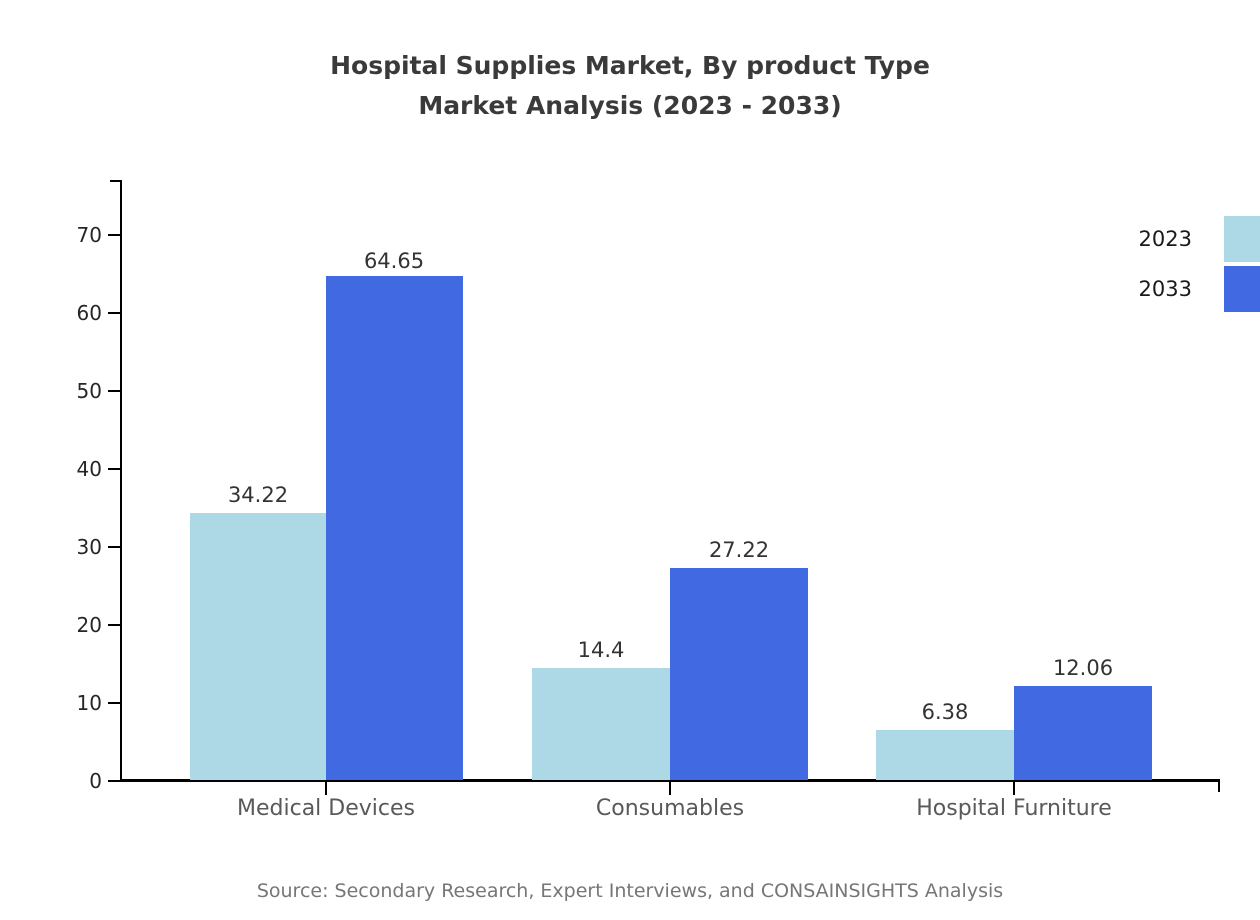  What do you see at coordinates (670, 780) in the screenshot?
I see `x-axis-line` at bounding box center [670, 780].